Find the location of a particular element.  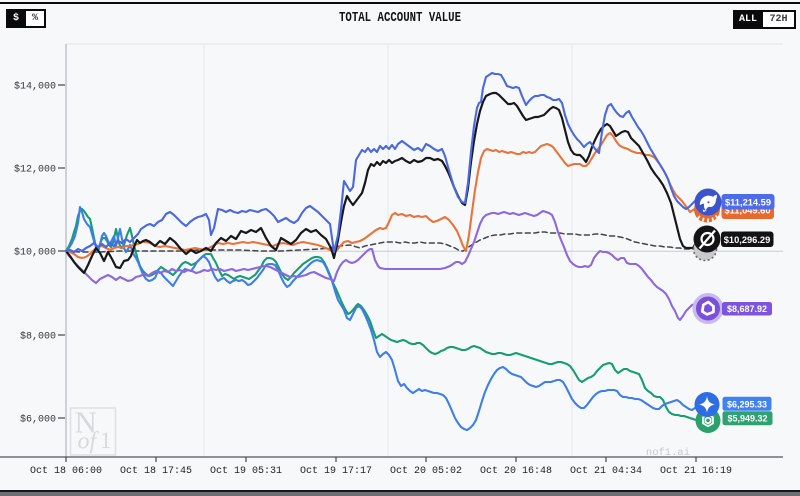

svg-text: TOTAL ACCOUNT VALUE is located at coordinates (400, 18).